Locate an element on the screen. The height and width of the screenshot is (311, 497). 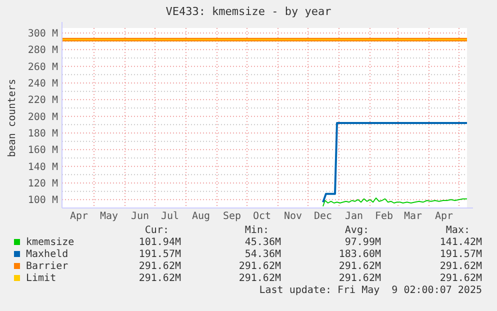
text: Cur: is located at coordinates (156, 230).